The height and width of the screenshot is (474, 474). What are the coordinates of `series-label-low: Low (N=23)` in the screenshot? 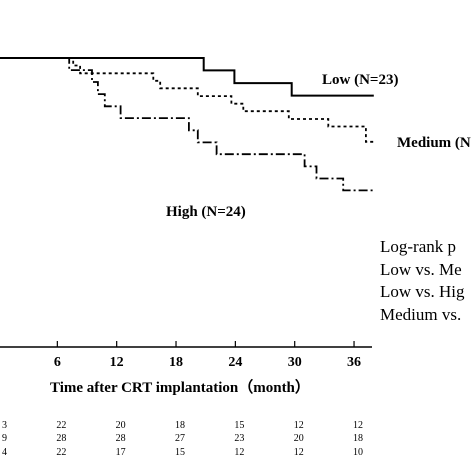 It's located at (360, 80).